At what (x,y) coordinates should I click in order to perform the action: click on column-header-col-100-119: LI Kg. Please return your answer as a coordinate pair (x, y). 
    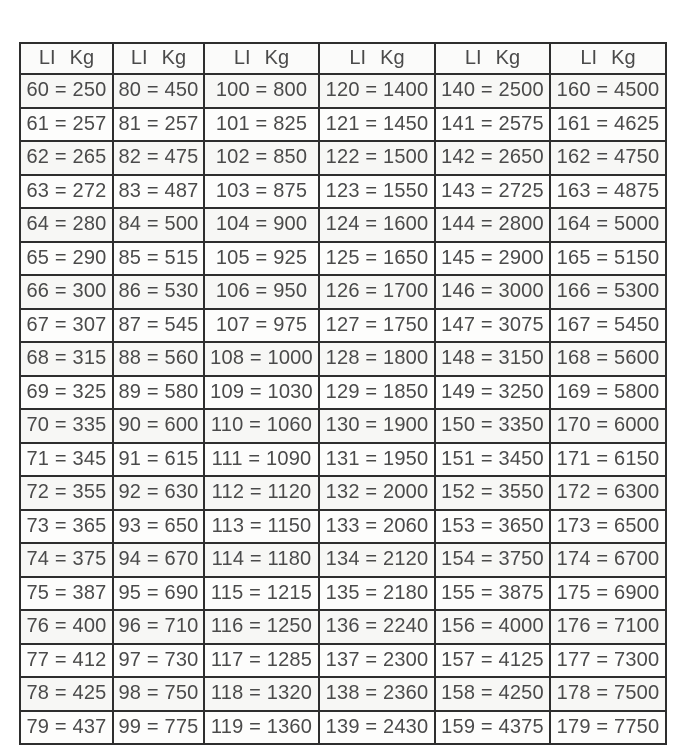
    Looking at the image, I should click on (261, 58).